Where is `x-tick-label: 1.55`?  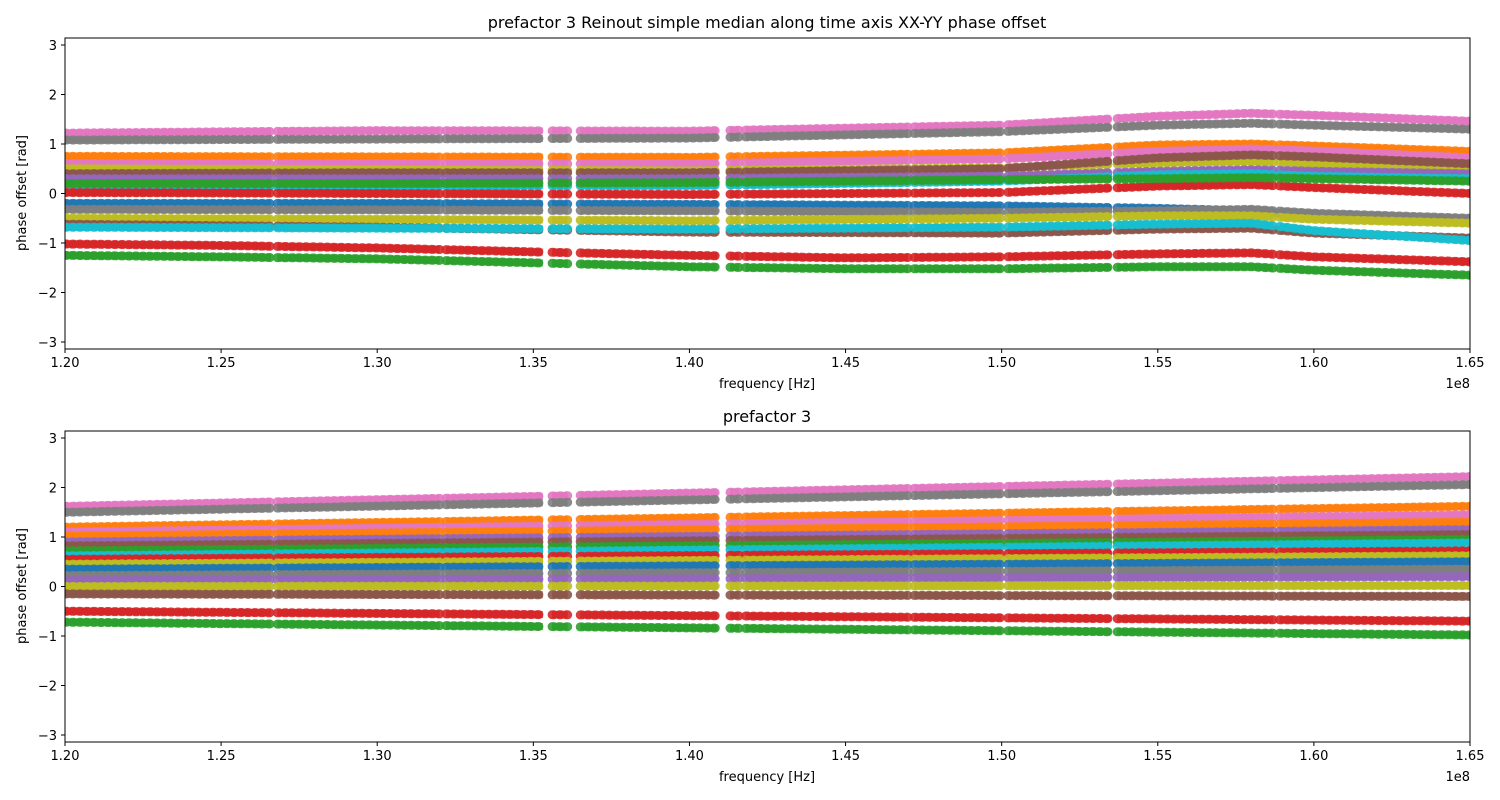 x-tick-label: 1.55 is located at coordinates (1157, 363).